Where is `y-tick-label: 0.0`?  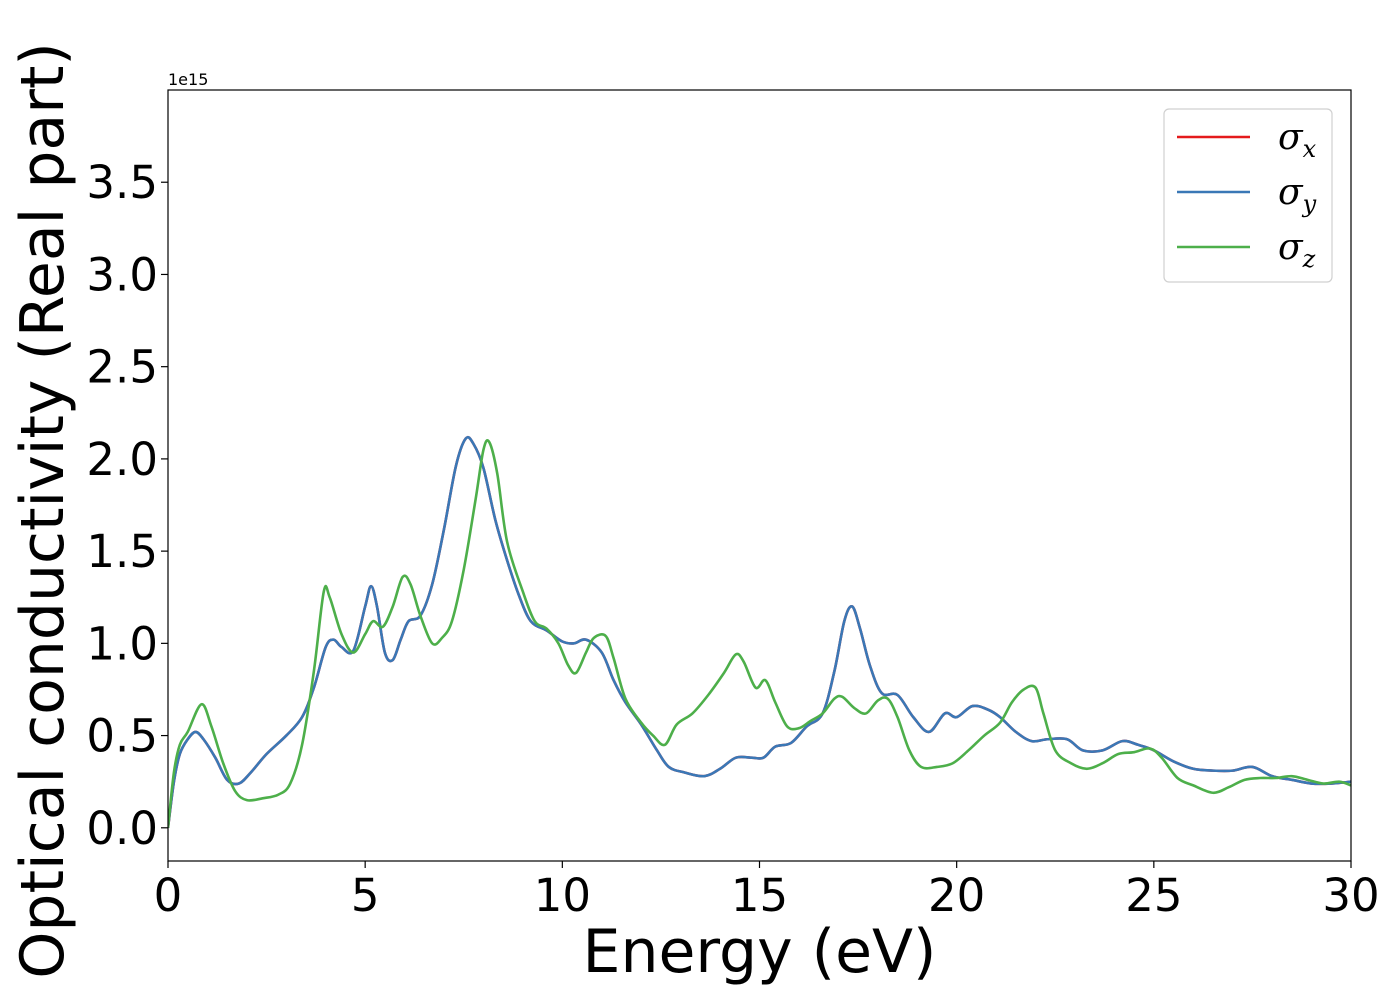 y-tick-label: 0.0 is located at coordinates (122, 828).